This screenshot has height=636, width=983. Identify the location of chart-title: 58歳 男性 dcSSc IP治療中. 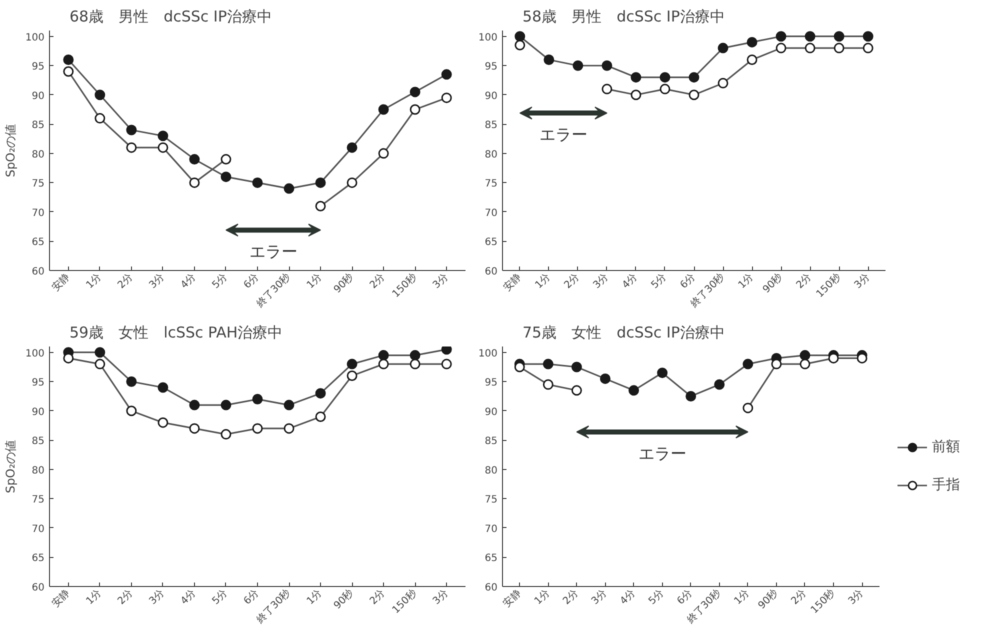
(623, 17).